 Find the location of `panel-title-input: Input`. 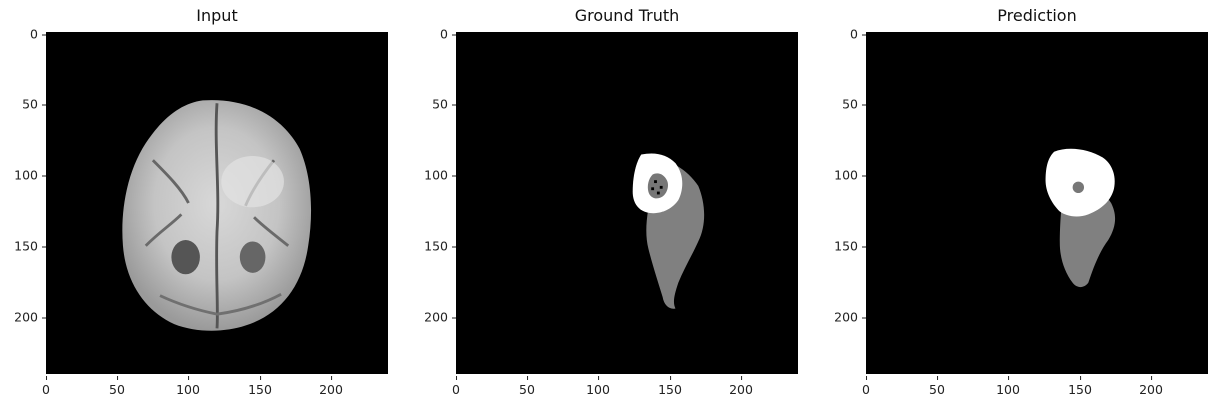

panel-title-input: Input is located at coordinates (217, 15).